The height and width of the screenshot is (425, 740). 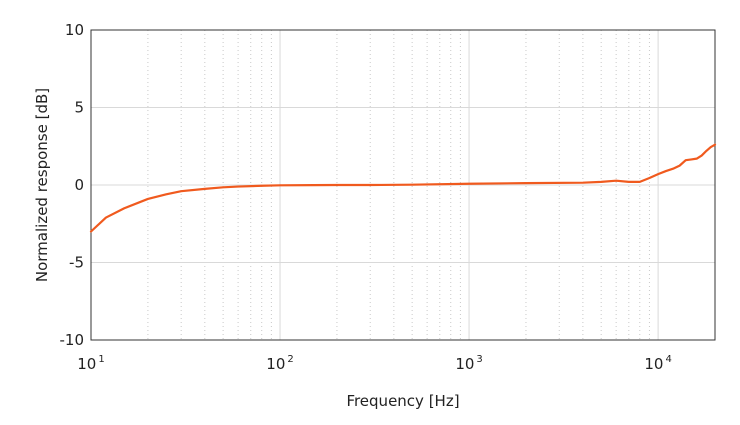 What do you see at coordinates (42, 185) in the screenshot?
I see `y-axis-label: Normalized response [dB]` at bounding box center [42, 185].